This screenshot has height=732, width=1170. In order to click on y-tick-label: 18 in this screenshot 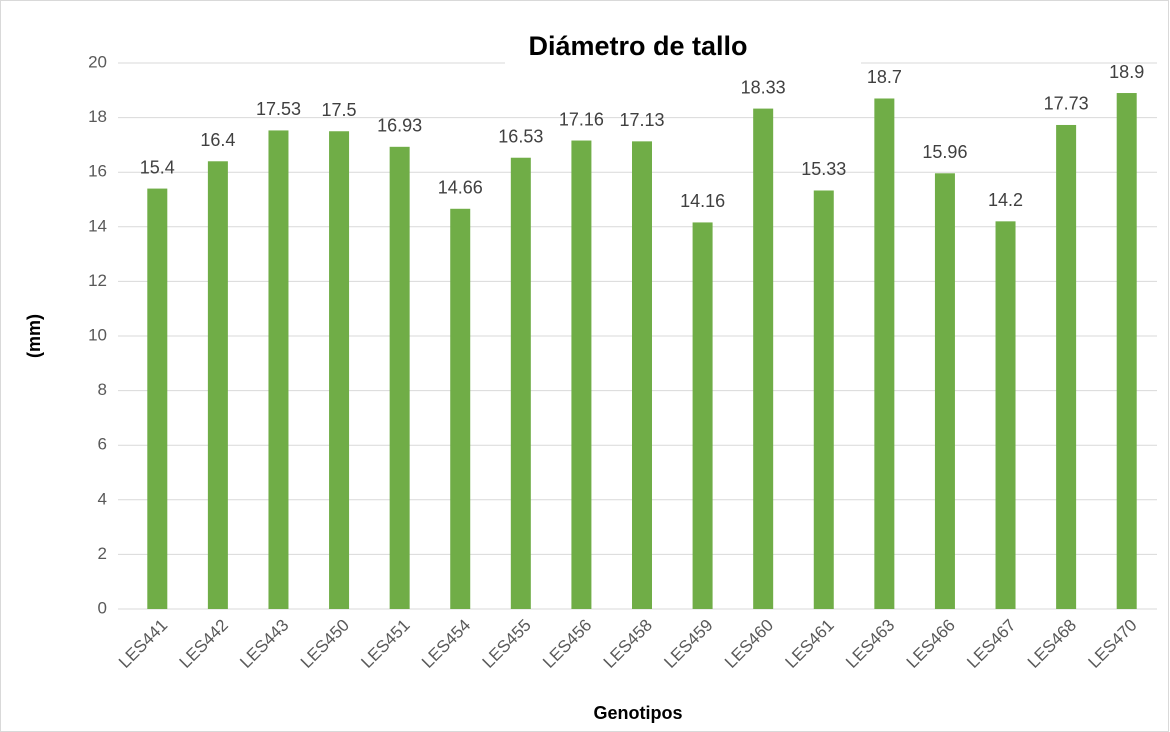, I will do `click(97, 116)`.